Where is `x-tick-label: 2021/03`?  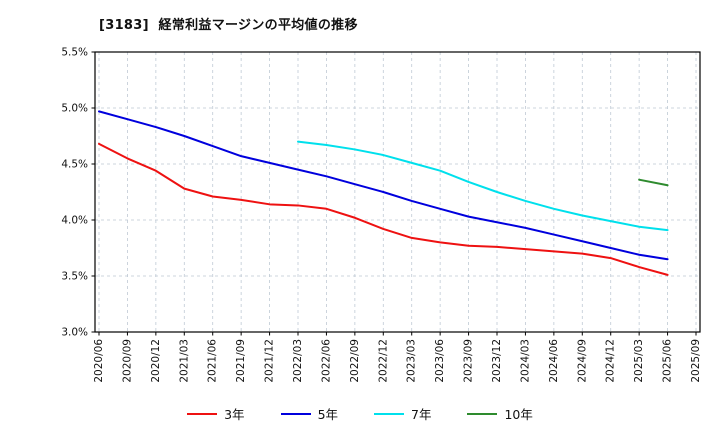 x-tick-label: 2021/03 is located at coordinates (184, 361).